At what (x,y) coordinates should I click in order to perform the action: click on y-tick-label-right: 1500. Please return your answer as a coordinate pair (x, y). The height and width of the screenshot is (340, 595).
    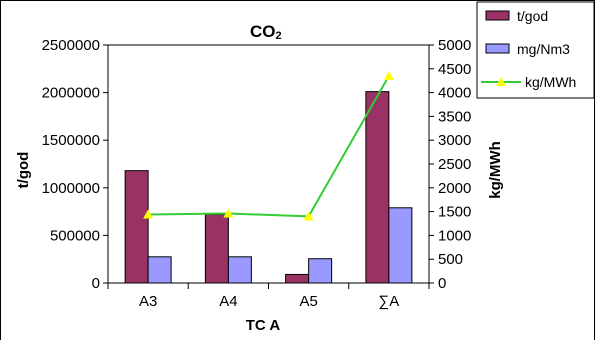
    Looking at the image, I should click on (454, 212).